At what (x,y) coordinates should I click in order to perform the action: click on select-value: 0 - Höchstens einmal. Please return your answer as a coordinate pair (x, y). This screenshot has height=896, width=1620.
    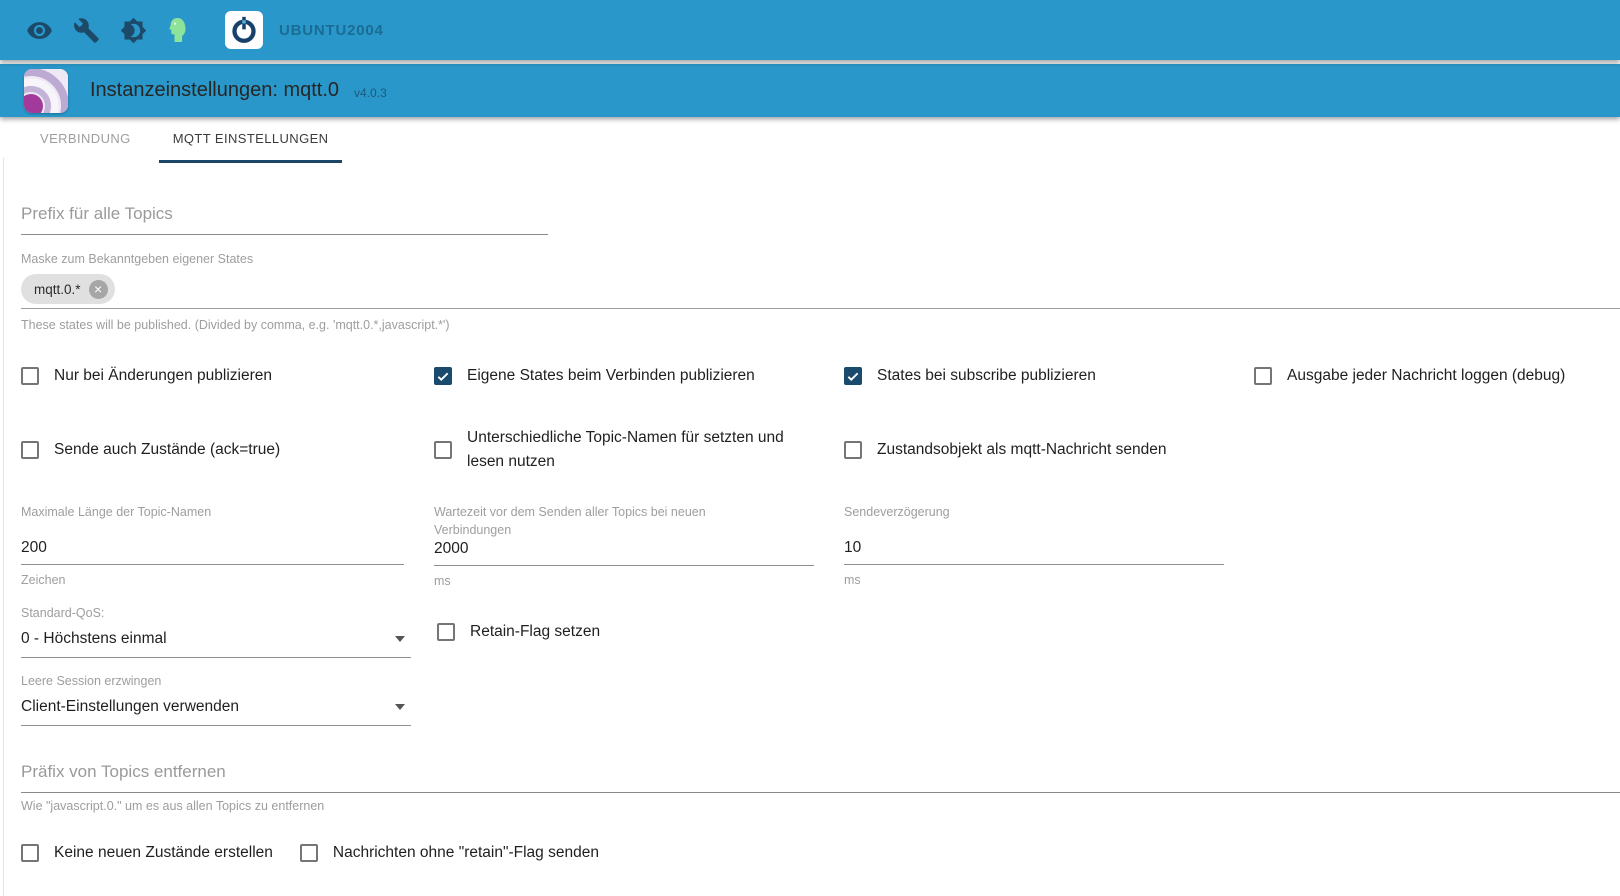
    Looking at the image, I should click on (94, 639).